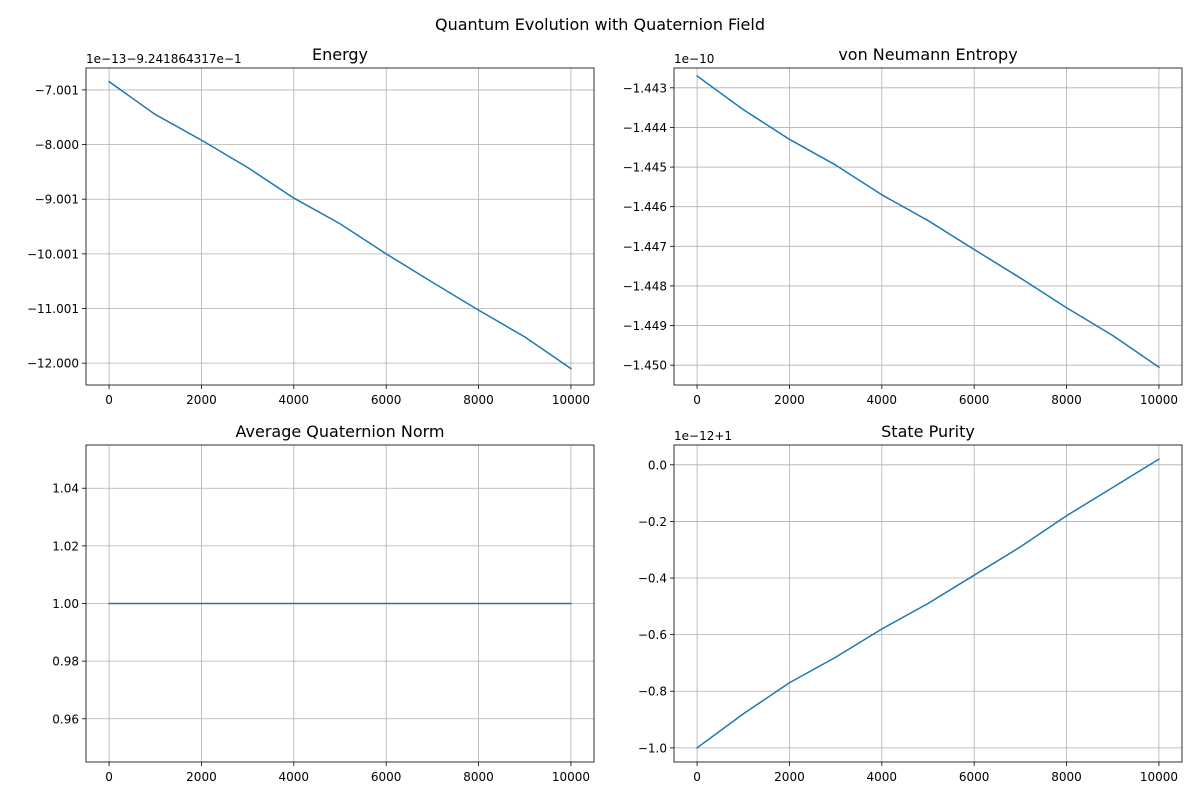 The width and height of the screenshot is (1200, 804). Describe the element at coordinates (645, 207) in the screenshot. I see `y-tick-label: −1.446` at that location.